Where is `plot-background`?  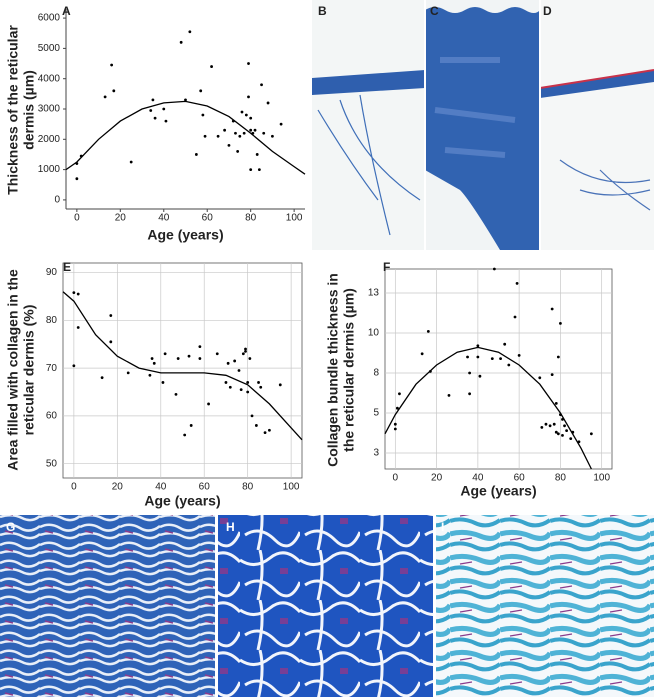
plot-background is located at coordinates (498, 369).